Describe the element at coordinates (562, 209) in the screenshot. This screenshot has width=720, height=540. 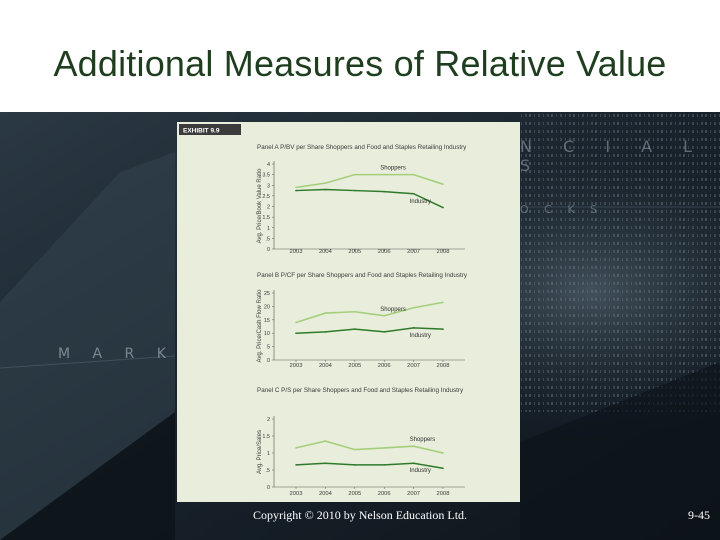
I see `background-text-mid: O C K S` at that location.